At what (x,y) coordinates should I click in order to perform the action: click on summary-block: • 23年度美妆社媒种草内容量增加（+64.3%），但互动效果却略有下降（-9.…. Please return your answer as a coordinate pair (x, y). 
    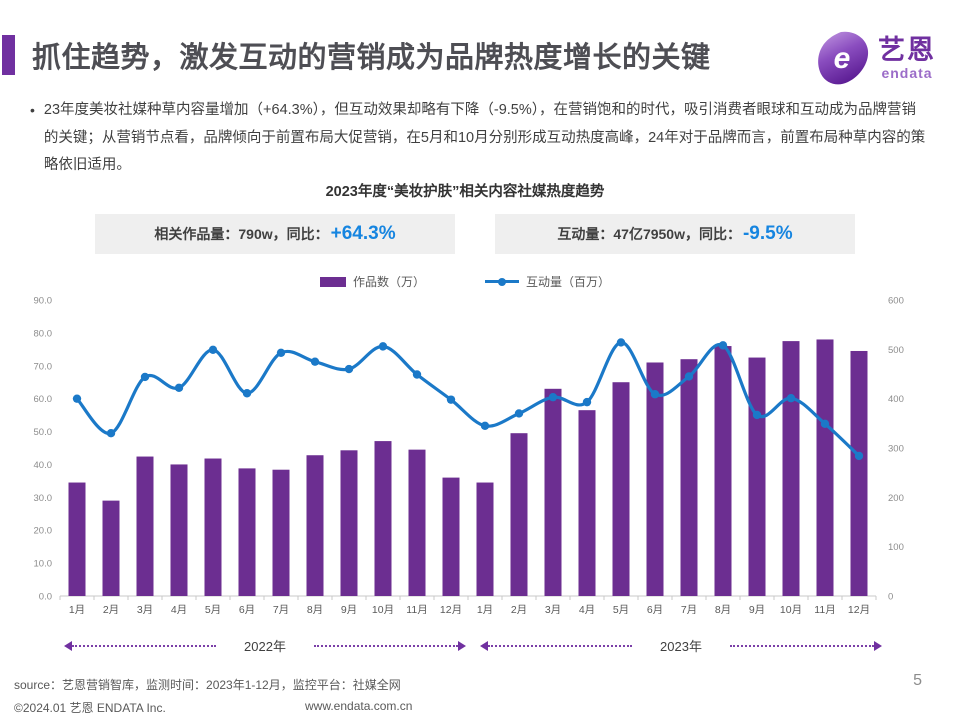
    Looking at the image, I should click on (478, 138).